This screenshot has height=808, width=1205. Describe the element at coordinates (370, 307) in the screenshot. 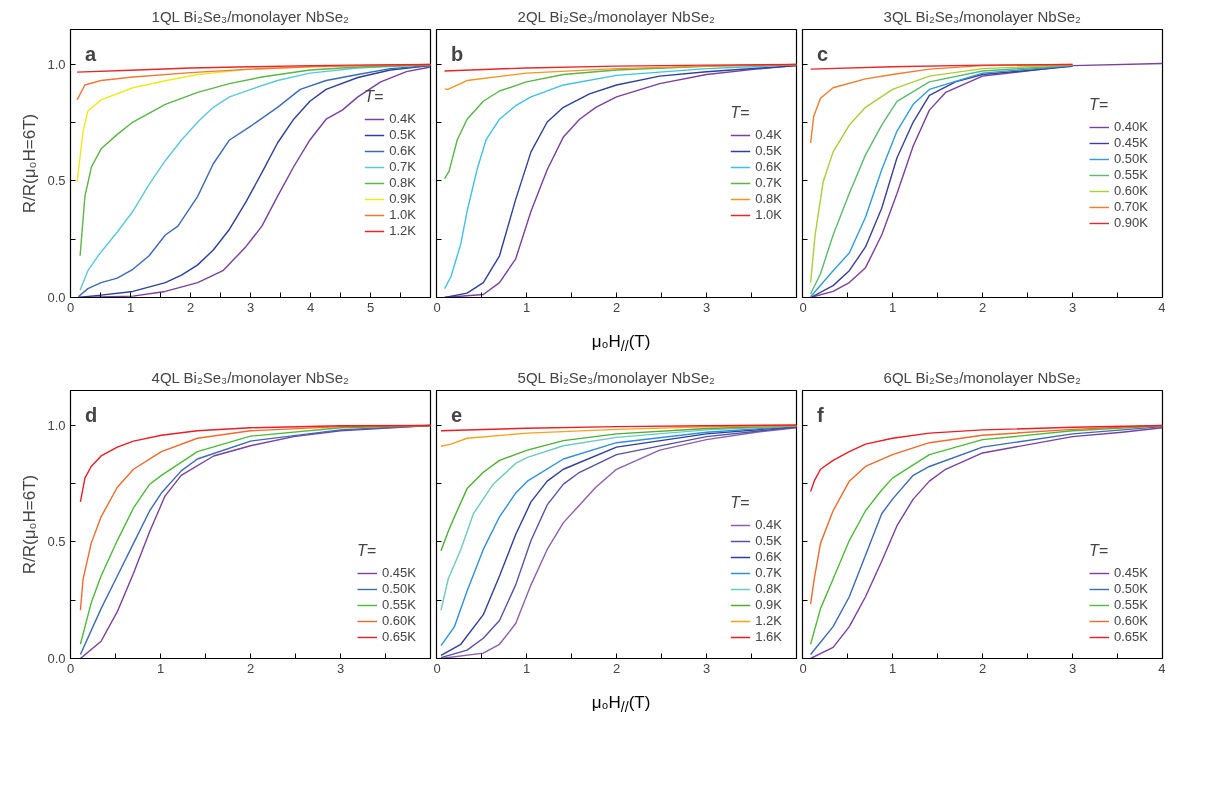

I see `x-tick-label: 5` at that location.